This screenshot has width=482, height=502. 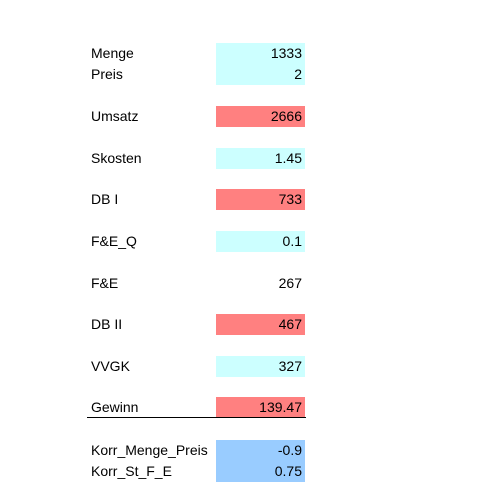 What do you see at coordinates (107, 74) in the screenshot?
I see `label-preis: Preis` at bounding box center [107, 74].